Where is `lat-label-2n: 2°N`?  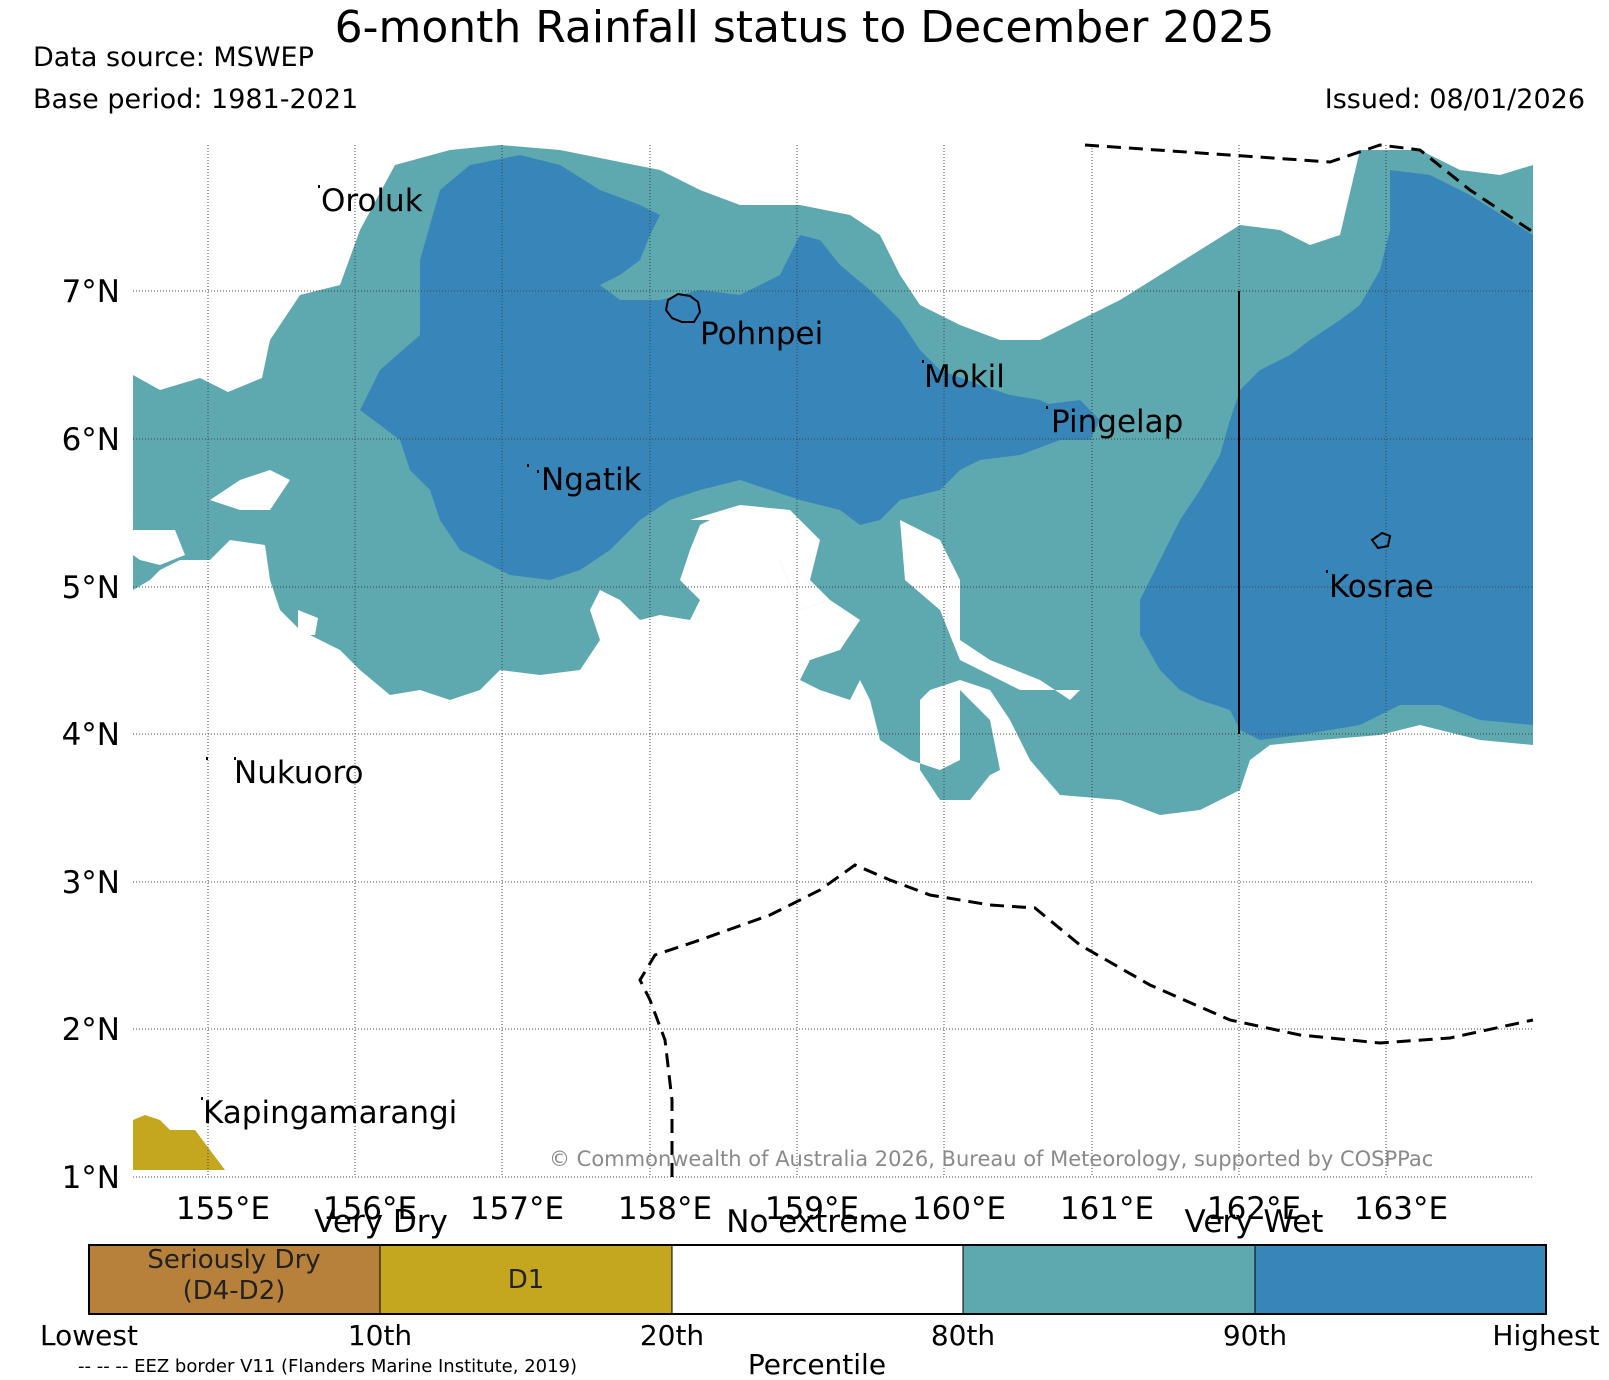 lat-label-2n: 2°N is located at coordinates (91, 1030).